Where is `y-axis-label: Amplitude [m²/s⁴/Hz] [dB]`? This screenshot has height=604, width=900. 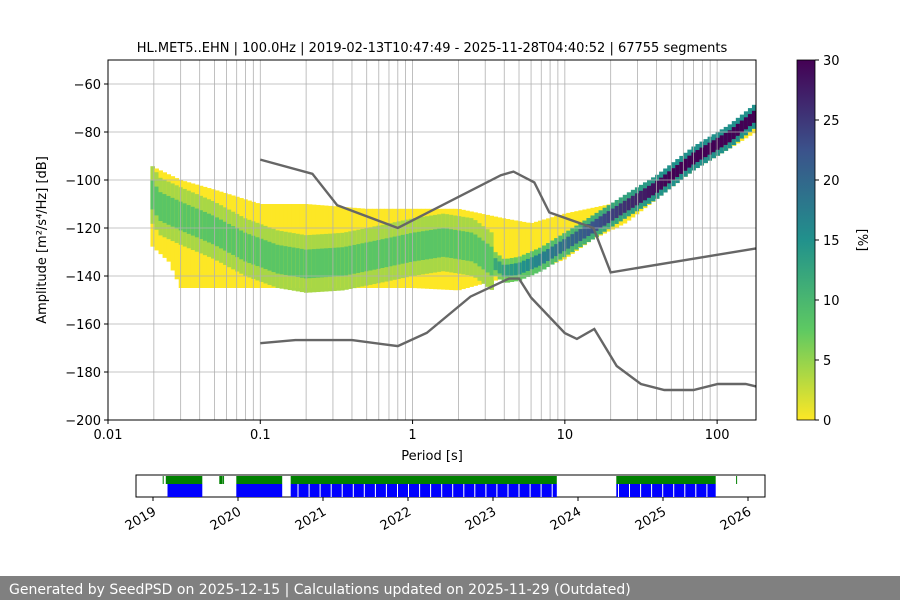
y-axis-label: Amplitude [m²/s⁴/Hz] [dB] is located at coordinates (42, 240).